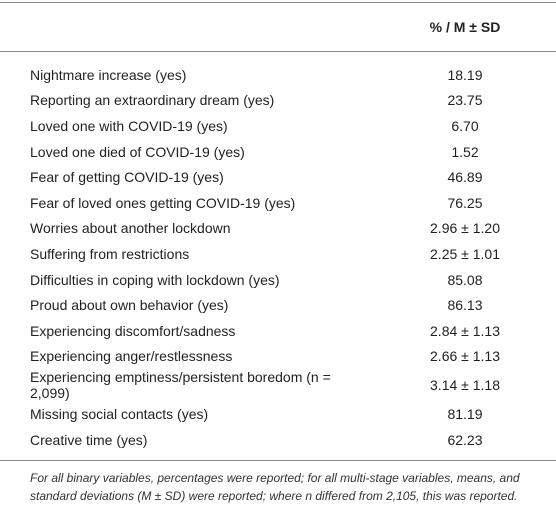  What do you see at coordinates (465, 305) in the screenshot?
I see `row-value: 86.13` at bounding box center [465, 305].